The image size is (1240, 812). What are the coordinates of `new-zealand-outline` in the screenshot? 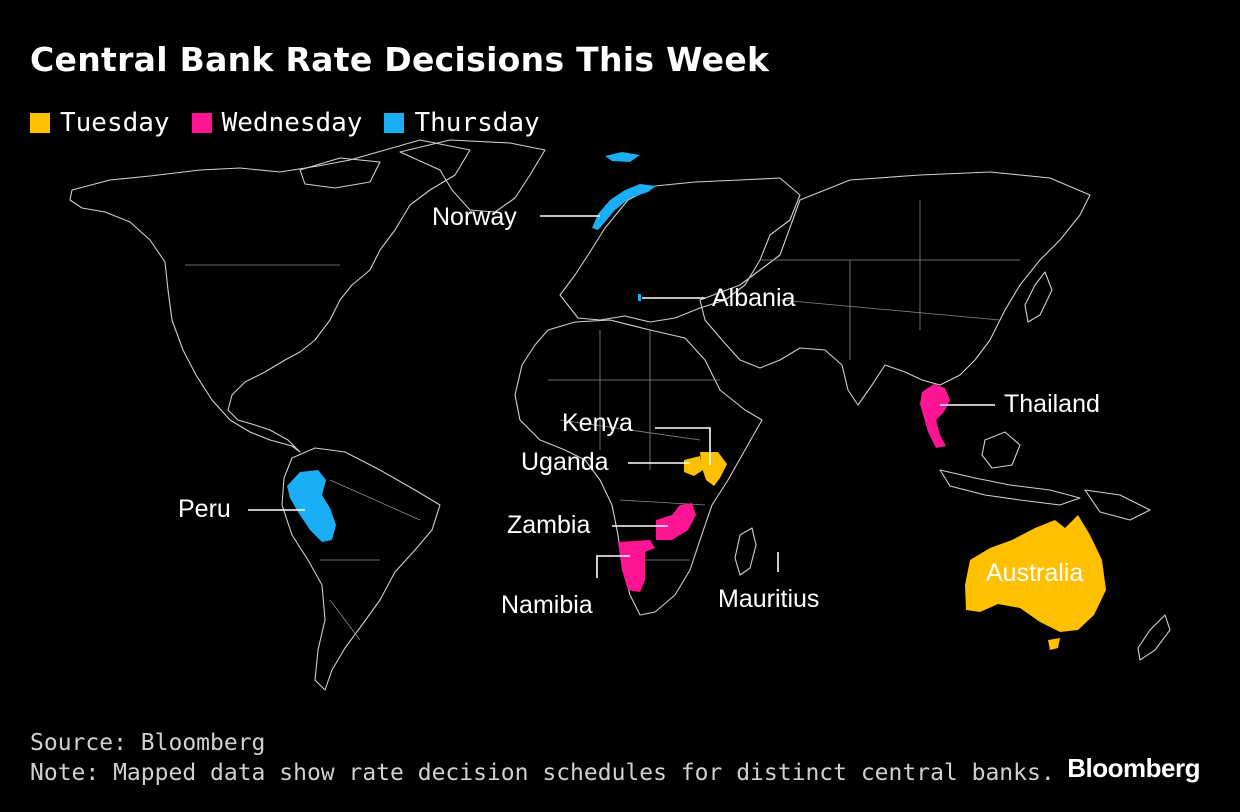 It's located at (1154, 637).